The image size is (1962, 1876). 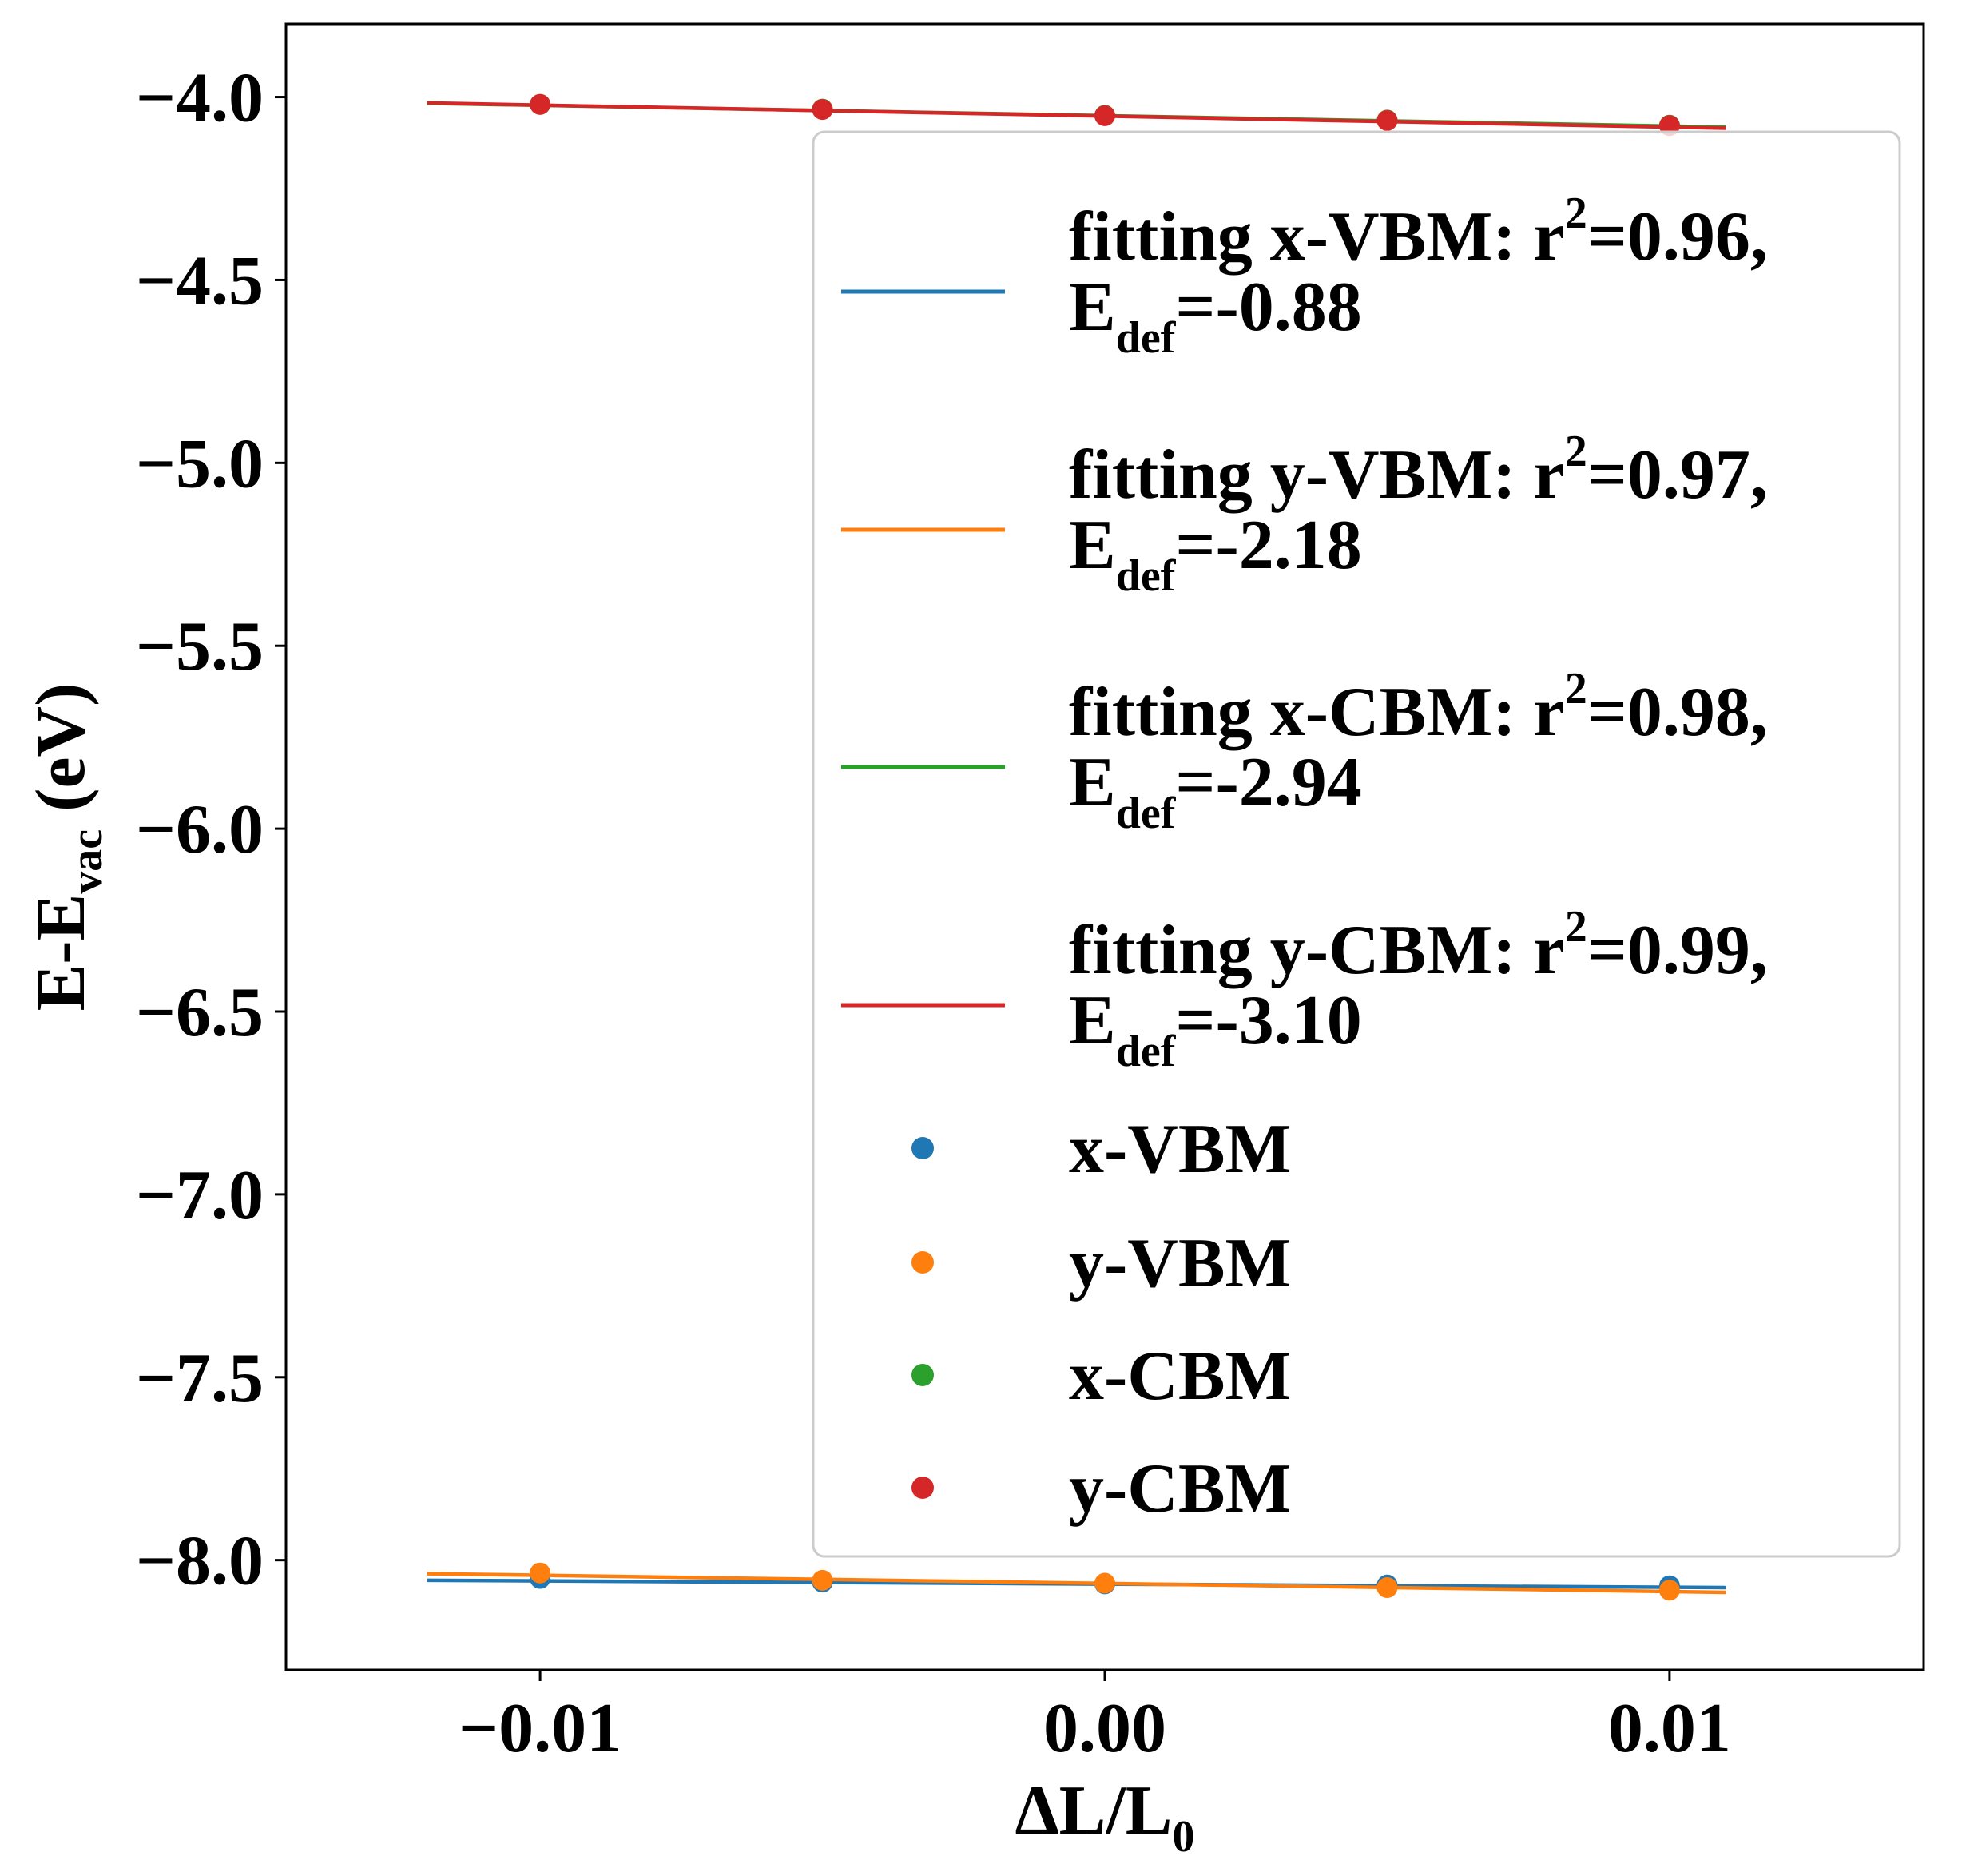 What do you see at coordinates (200, 281) in the screenshot?
I see `y-tick-label: −4.5` at bounding box center [200, 281].